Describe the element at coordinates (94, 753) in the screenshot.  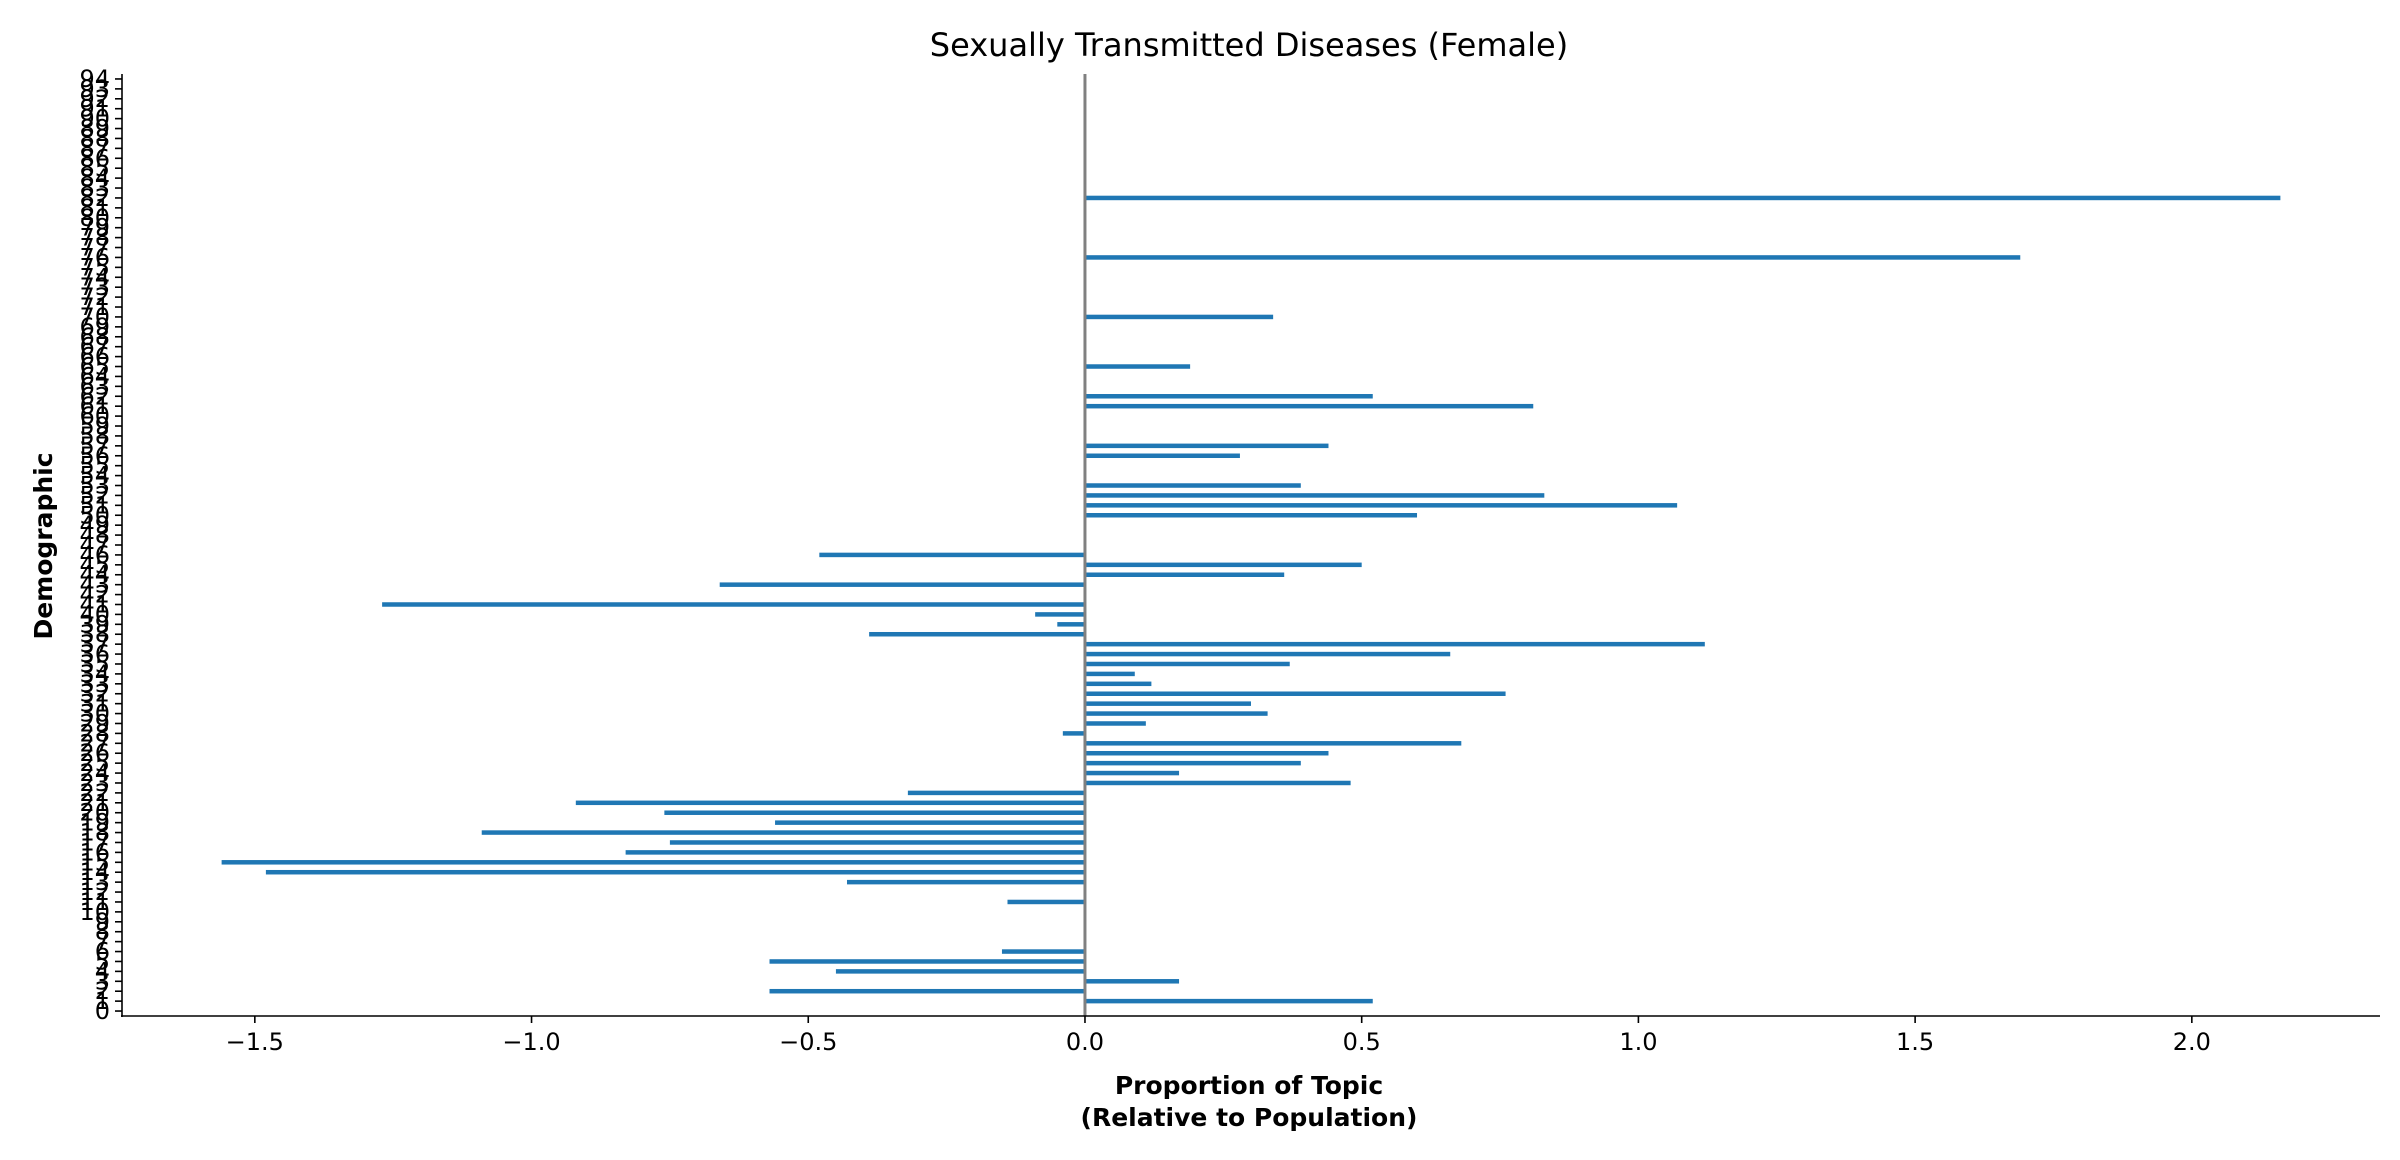
I see `y-tick-label: 26` at that location.